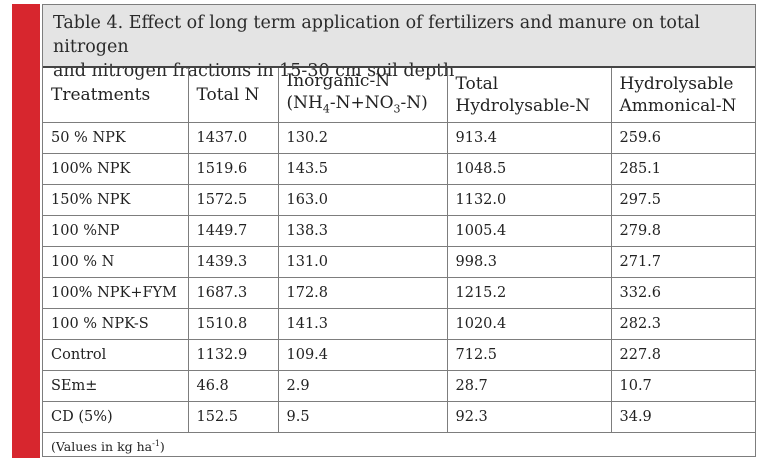 This screenshot has height=462, width=768. I want to click on table-row: CD (5%) 152.5 9.5 92.3 34.9, so click(399, 417).